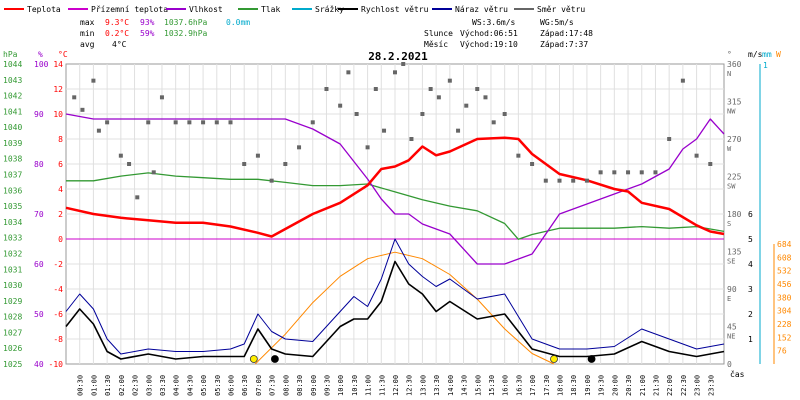 The width and height of the screenshot is (800, 400). Describe the element at coordinates (615, 385) in the screenshot. I see `x-tick: 20:00` at that location.